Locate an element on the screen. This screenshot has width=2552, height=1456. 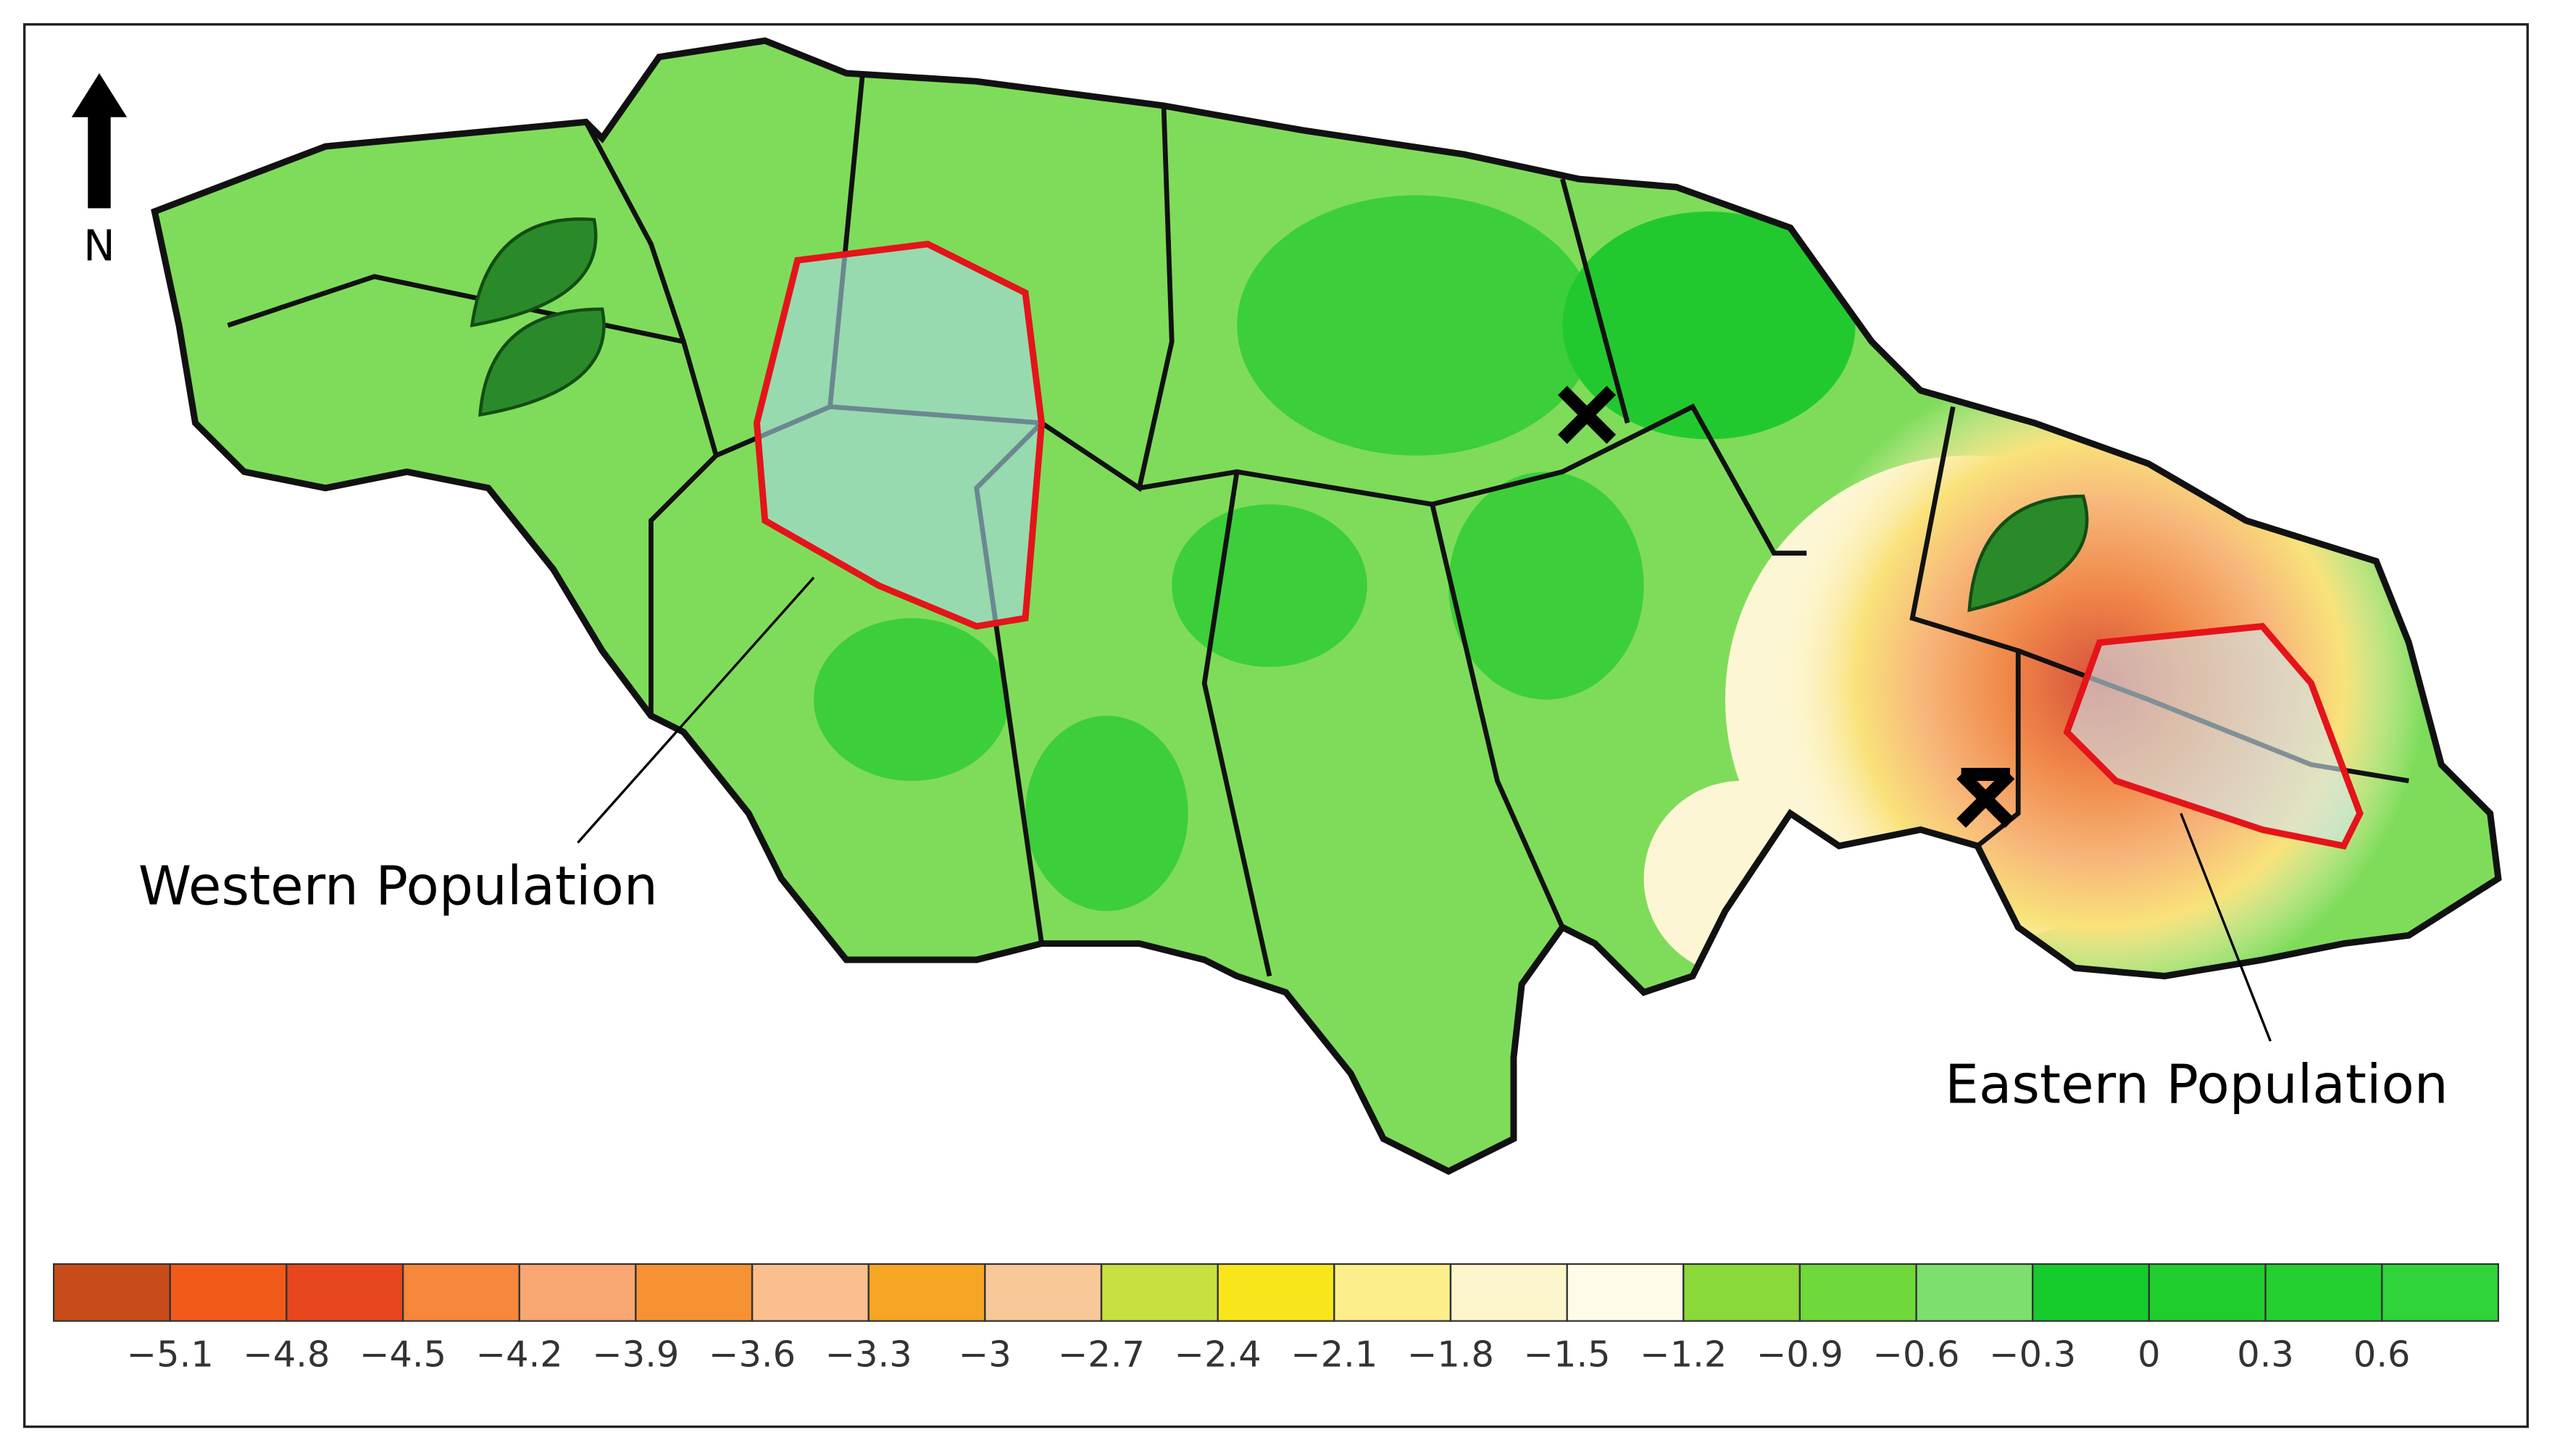
legend-tick-label: −1.5 is located at coordinates (1568, 1354).